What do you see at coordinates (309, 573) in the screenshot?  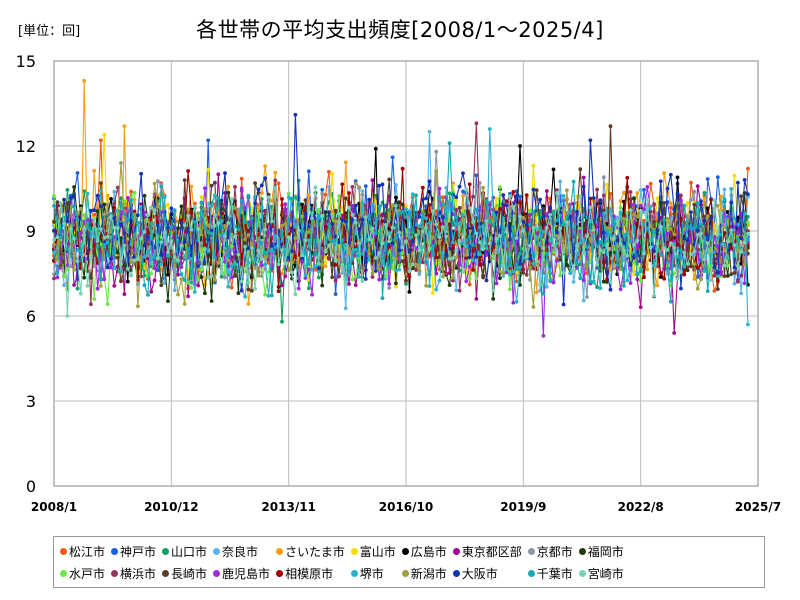 I see `legend-label: 相模原市` at bounding box center [309, 573].